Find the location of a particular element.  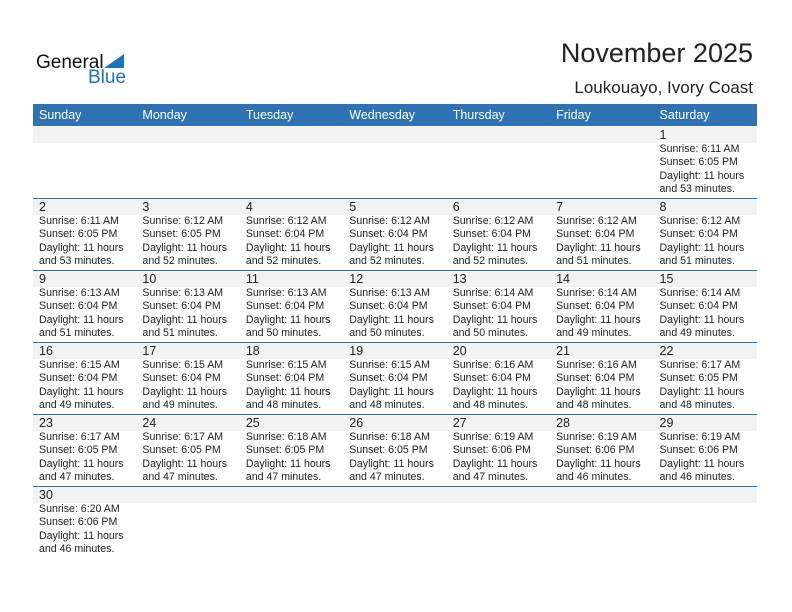

sunrise-text: Sunrise: 6:17 AM is located at coordinates (79, 437).